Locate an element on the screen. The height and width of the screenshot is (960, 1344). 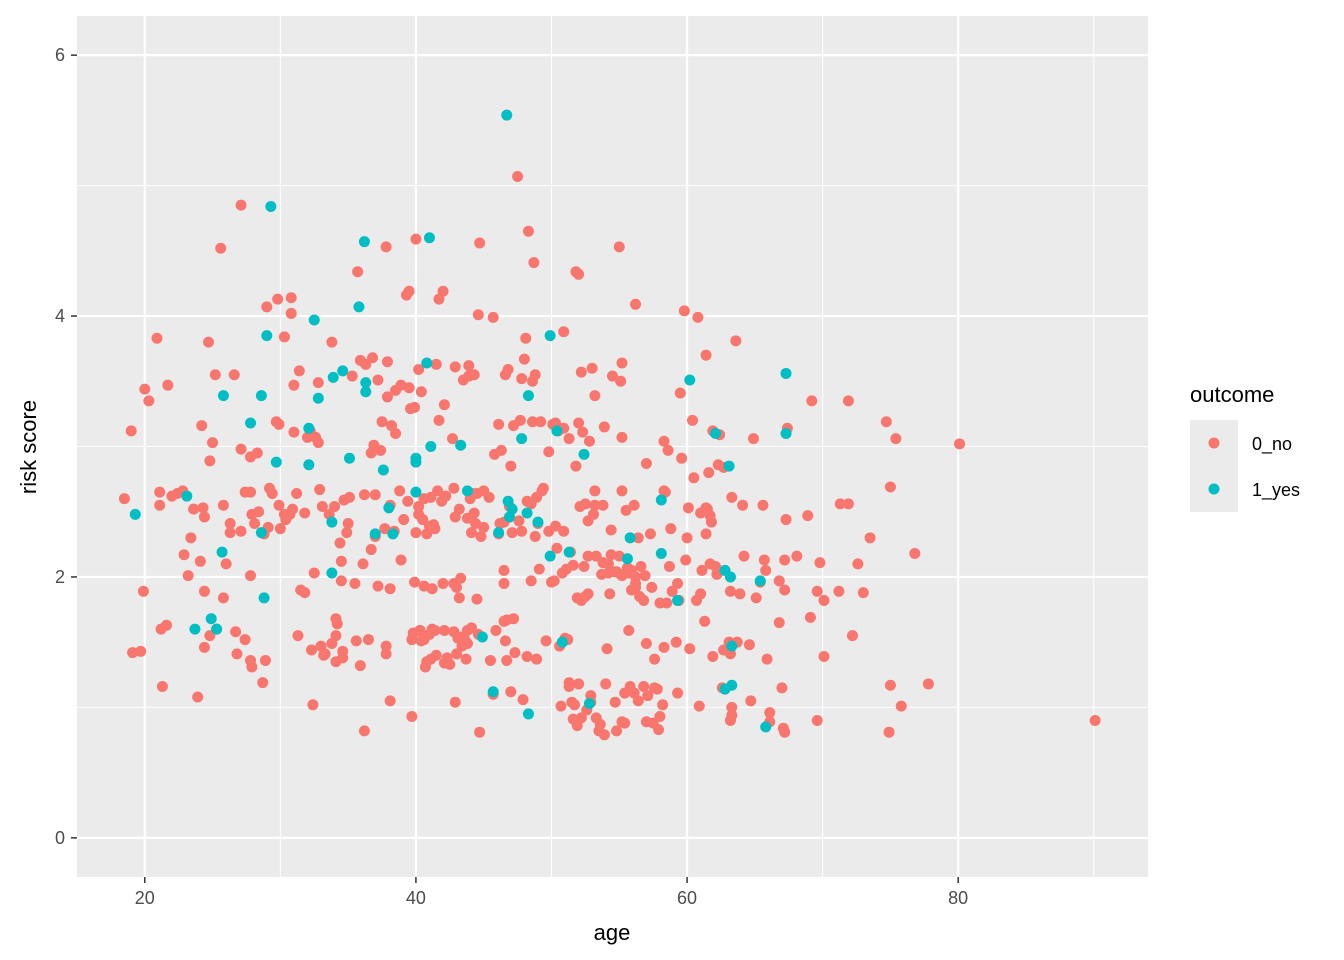
y-axis-ticks: 0 2 4 6 is located at coordinates (66, 446).